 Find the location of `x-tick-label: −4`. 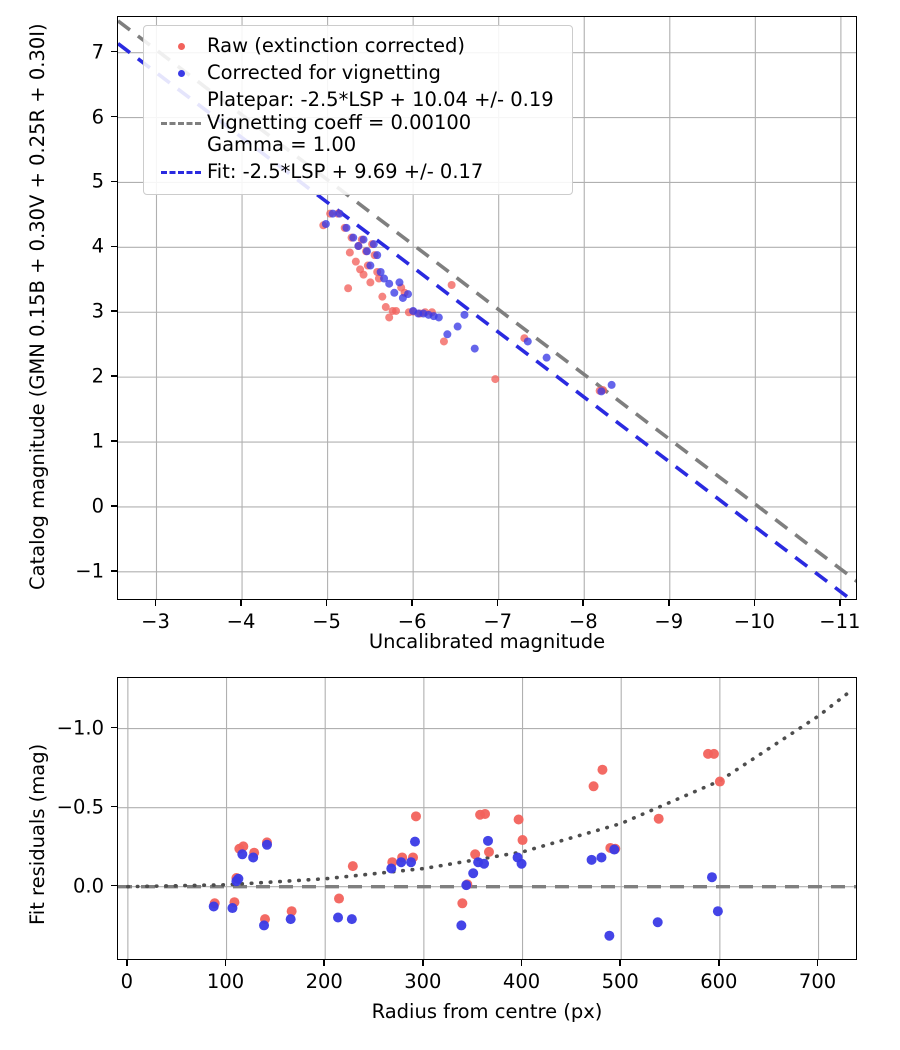

x-tick-label: −4 is located at coordinates (241, 621).